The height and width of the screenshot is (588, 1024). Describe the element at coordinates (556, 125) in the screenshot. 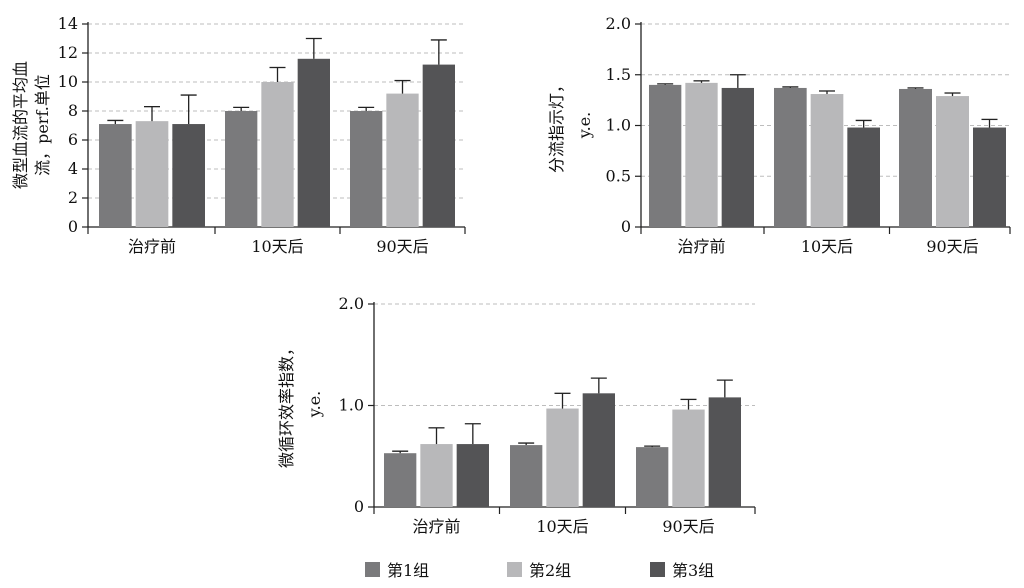

I see `y-axis-label: 分流指示灯，` at that location.